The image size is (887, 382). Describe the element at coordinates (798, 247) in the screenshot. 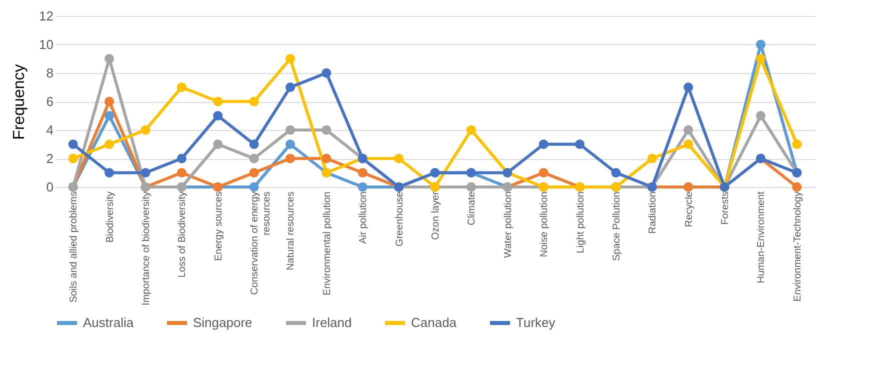

I see `x-tick-label: Environment-Technology` at that location.